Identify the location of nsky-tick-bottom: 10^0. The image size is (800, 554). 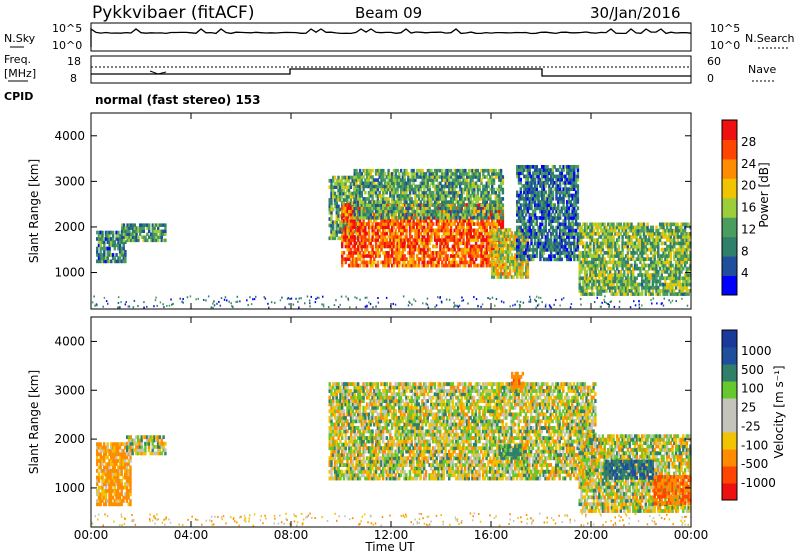
(67, 45).